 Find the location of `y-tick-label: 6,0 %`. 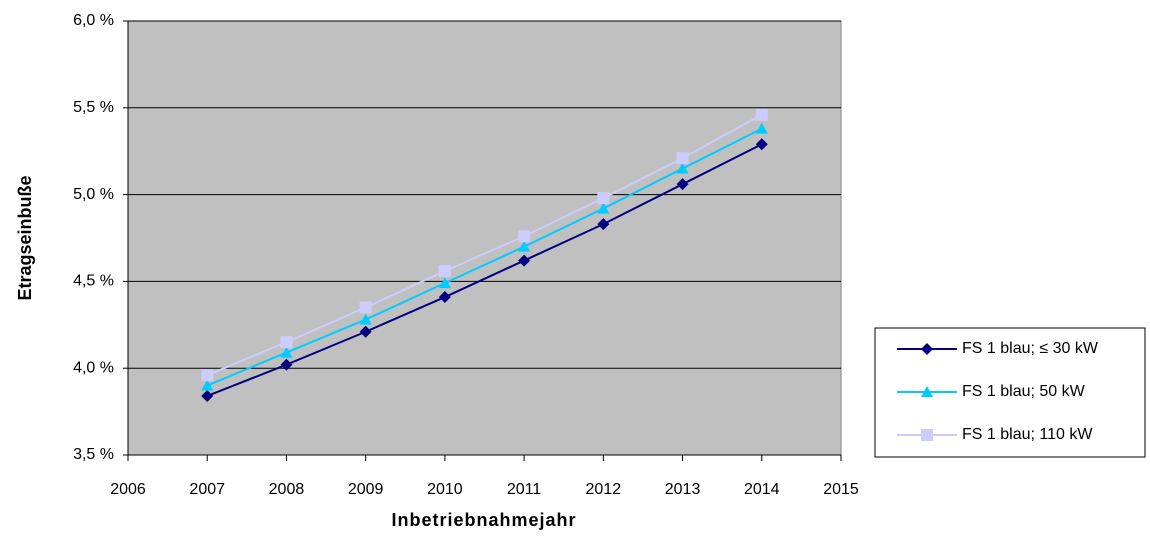

y-tick-label: 6,0 % is located at coordinates (93, 20).